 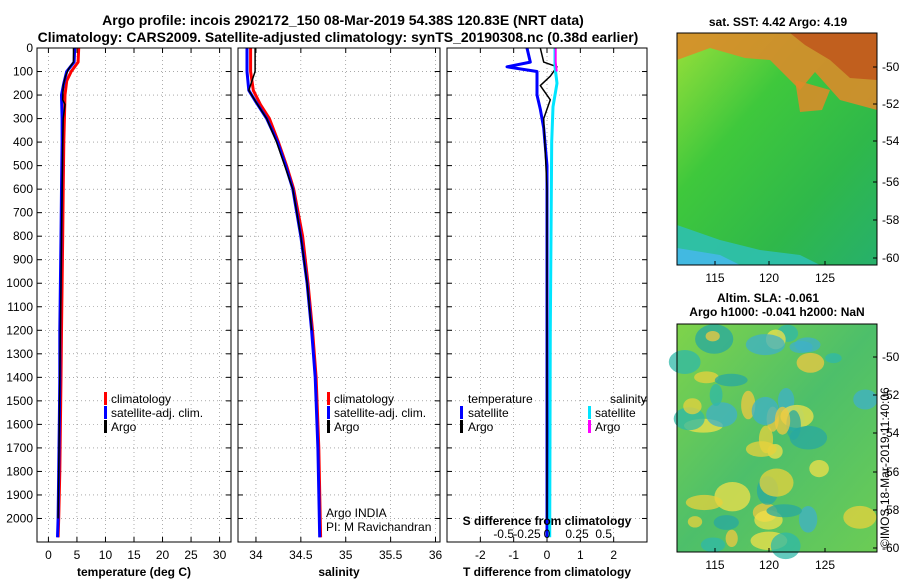 What do you see at coordinates (220, 555) in the screenshot?
I see `x-tick-label: 30` at bounding box center [220, 555].